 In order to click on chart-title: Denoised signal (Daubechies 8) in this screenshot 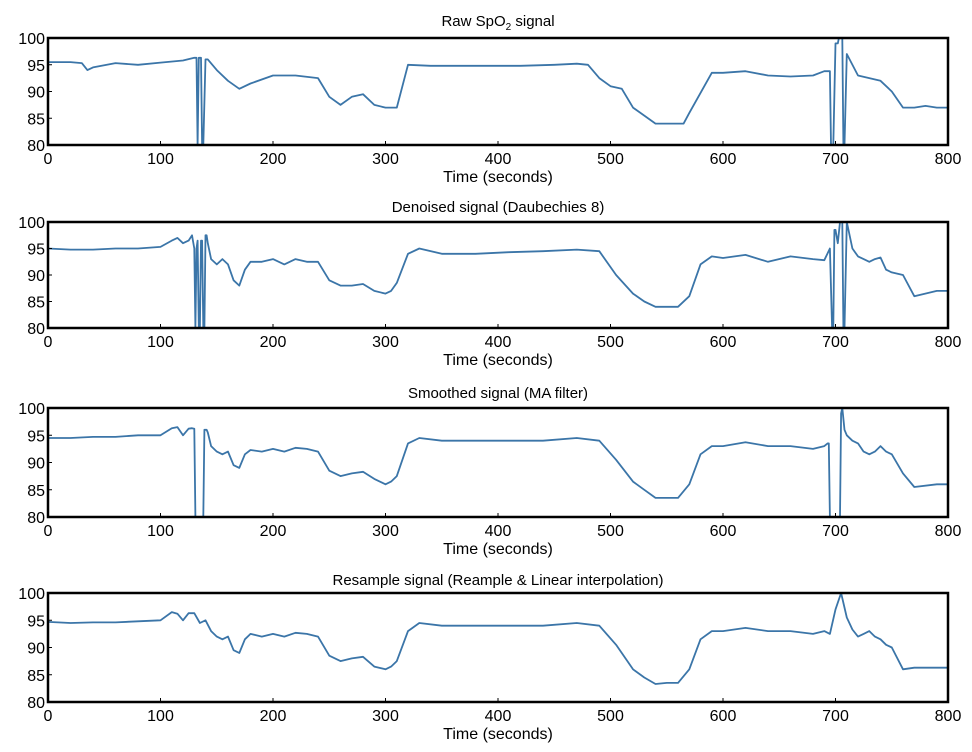, I will do `click(498, 207)`.